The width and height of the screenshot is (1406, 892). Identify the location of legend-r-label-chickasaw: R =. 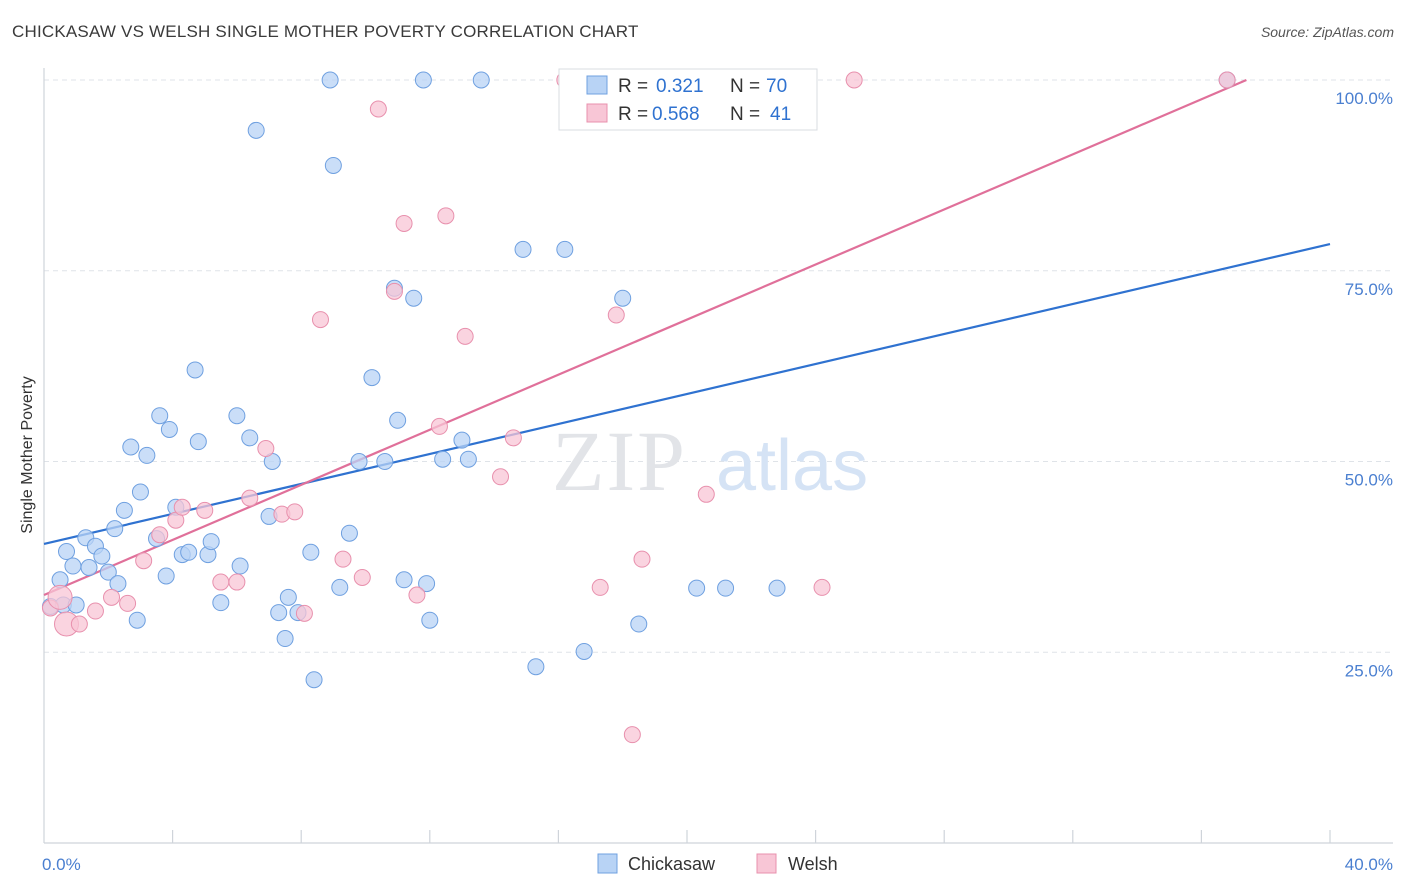
(633, 86).